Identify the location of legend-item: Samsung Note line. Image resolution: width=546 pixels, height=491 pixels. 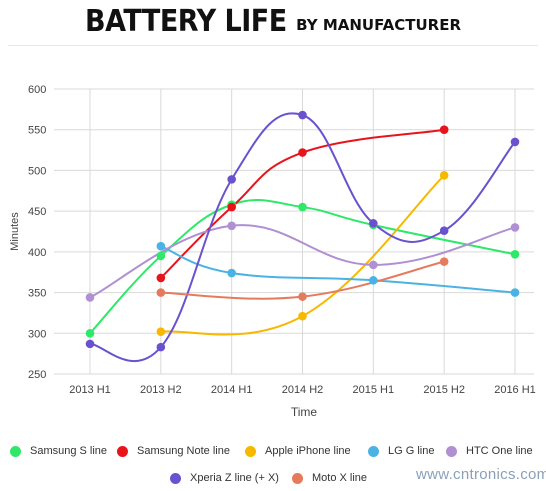
(173, 451).